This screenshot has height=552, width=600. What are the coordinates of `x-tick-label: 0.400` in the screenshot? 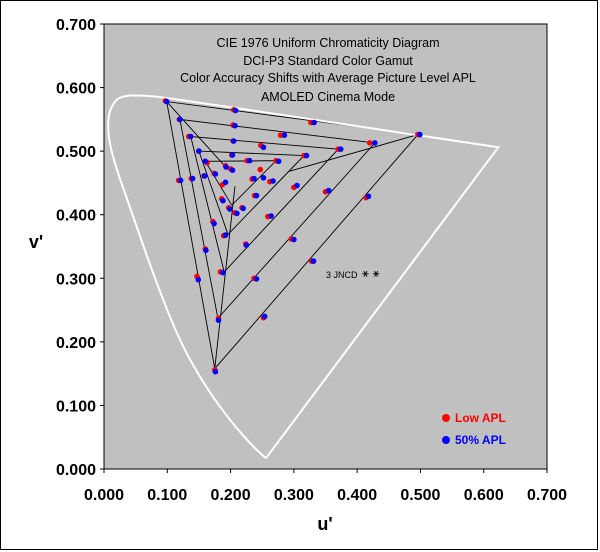 It's located at (357, 495).